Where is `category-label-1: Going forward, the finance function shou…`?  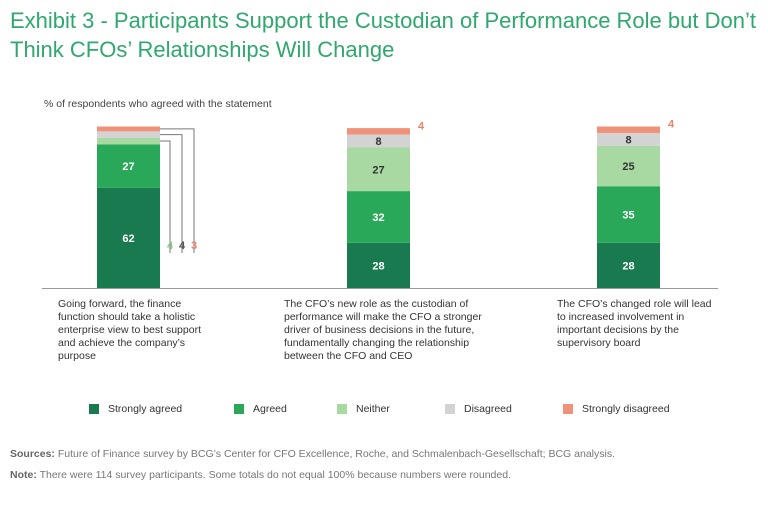 category-label-1: Going forward, the finance function shou… is located at coordinates (129, 330).